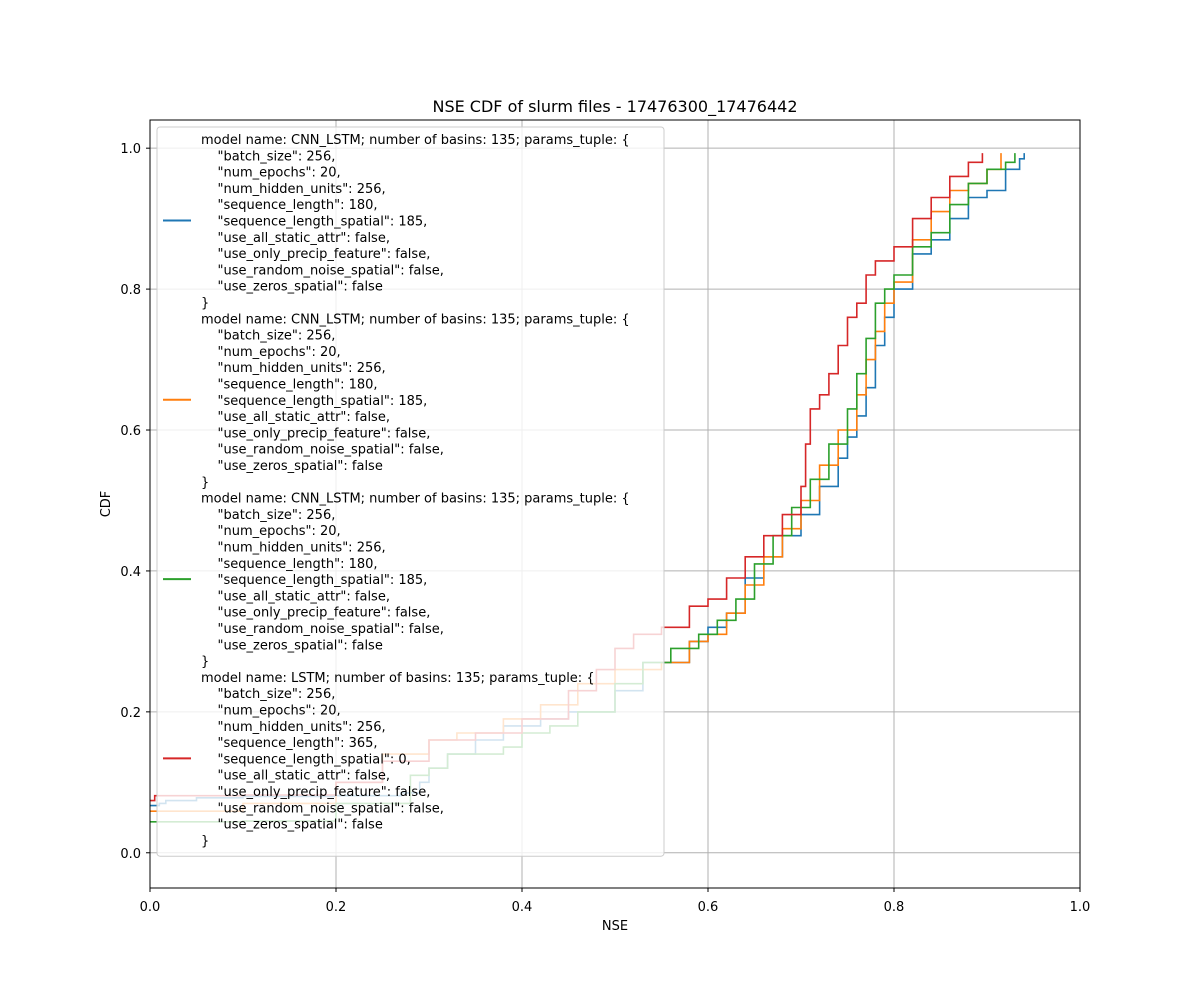 This screenshot has height=1000, width=1200. What do you see at coordinates (130, 854) in the screenshot?
I see `y-tick-label: 0.0` at bounding box center [130, 854].